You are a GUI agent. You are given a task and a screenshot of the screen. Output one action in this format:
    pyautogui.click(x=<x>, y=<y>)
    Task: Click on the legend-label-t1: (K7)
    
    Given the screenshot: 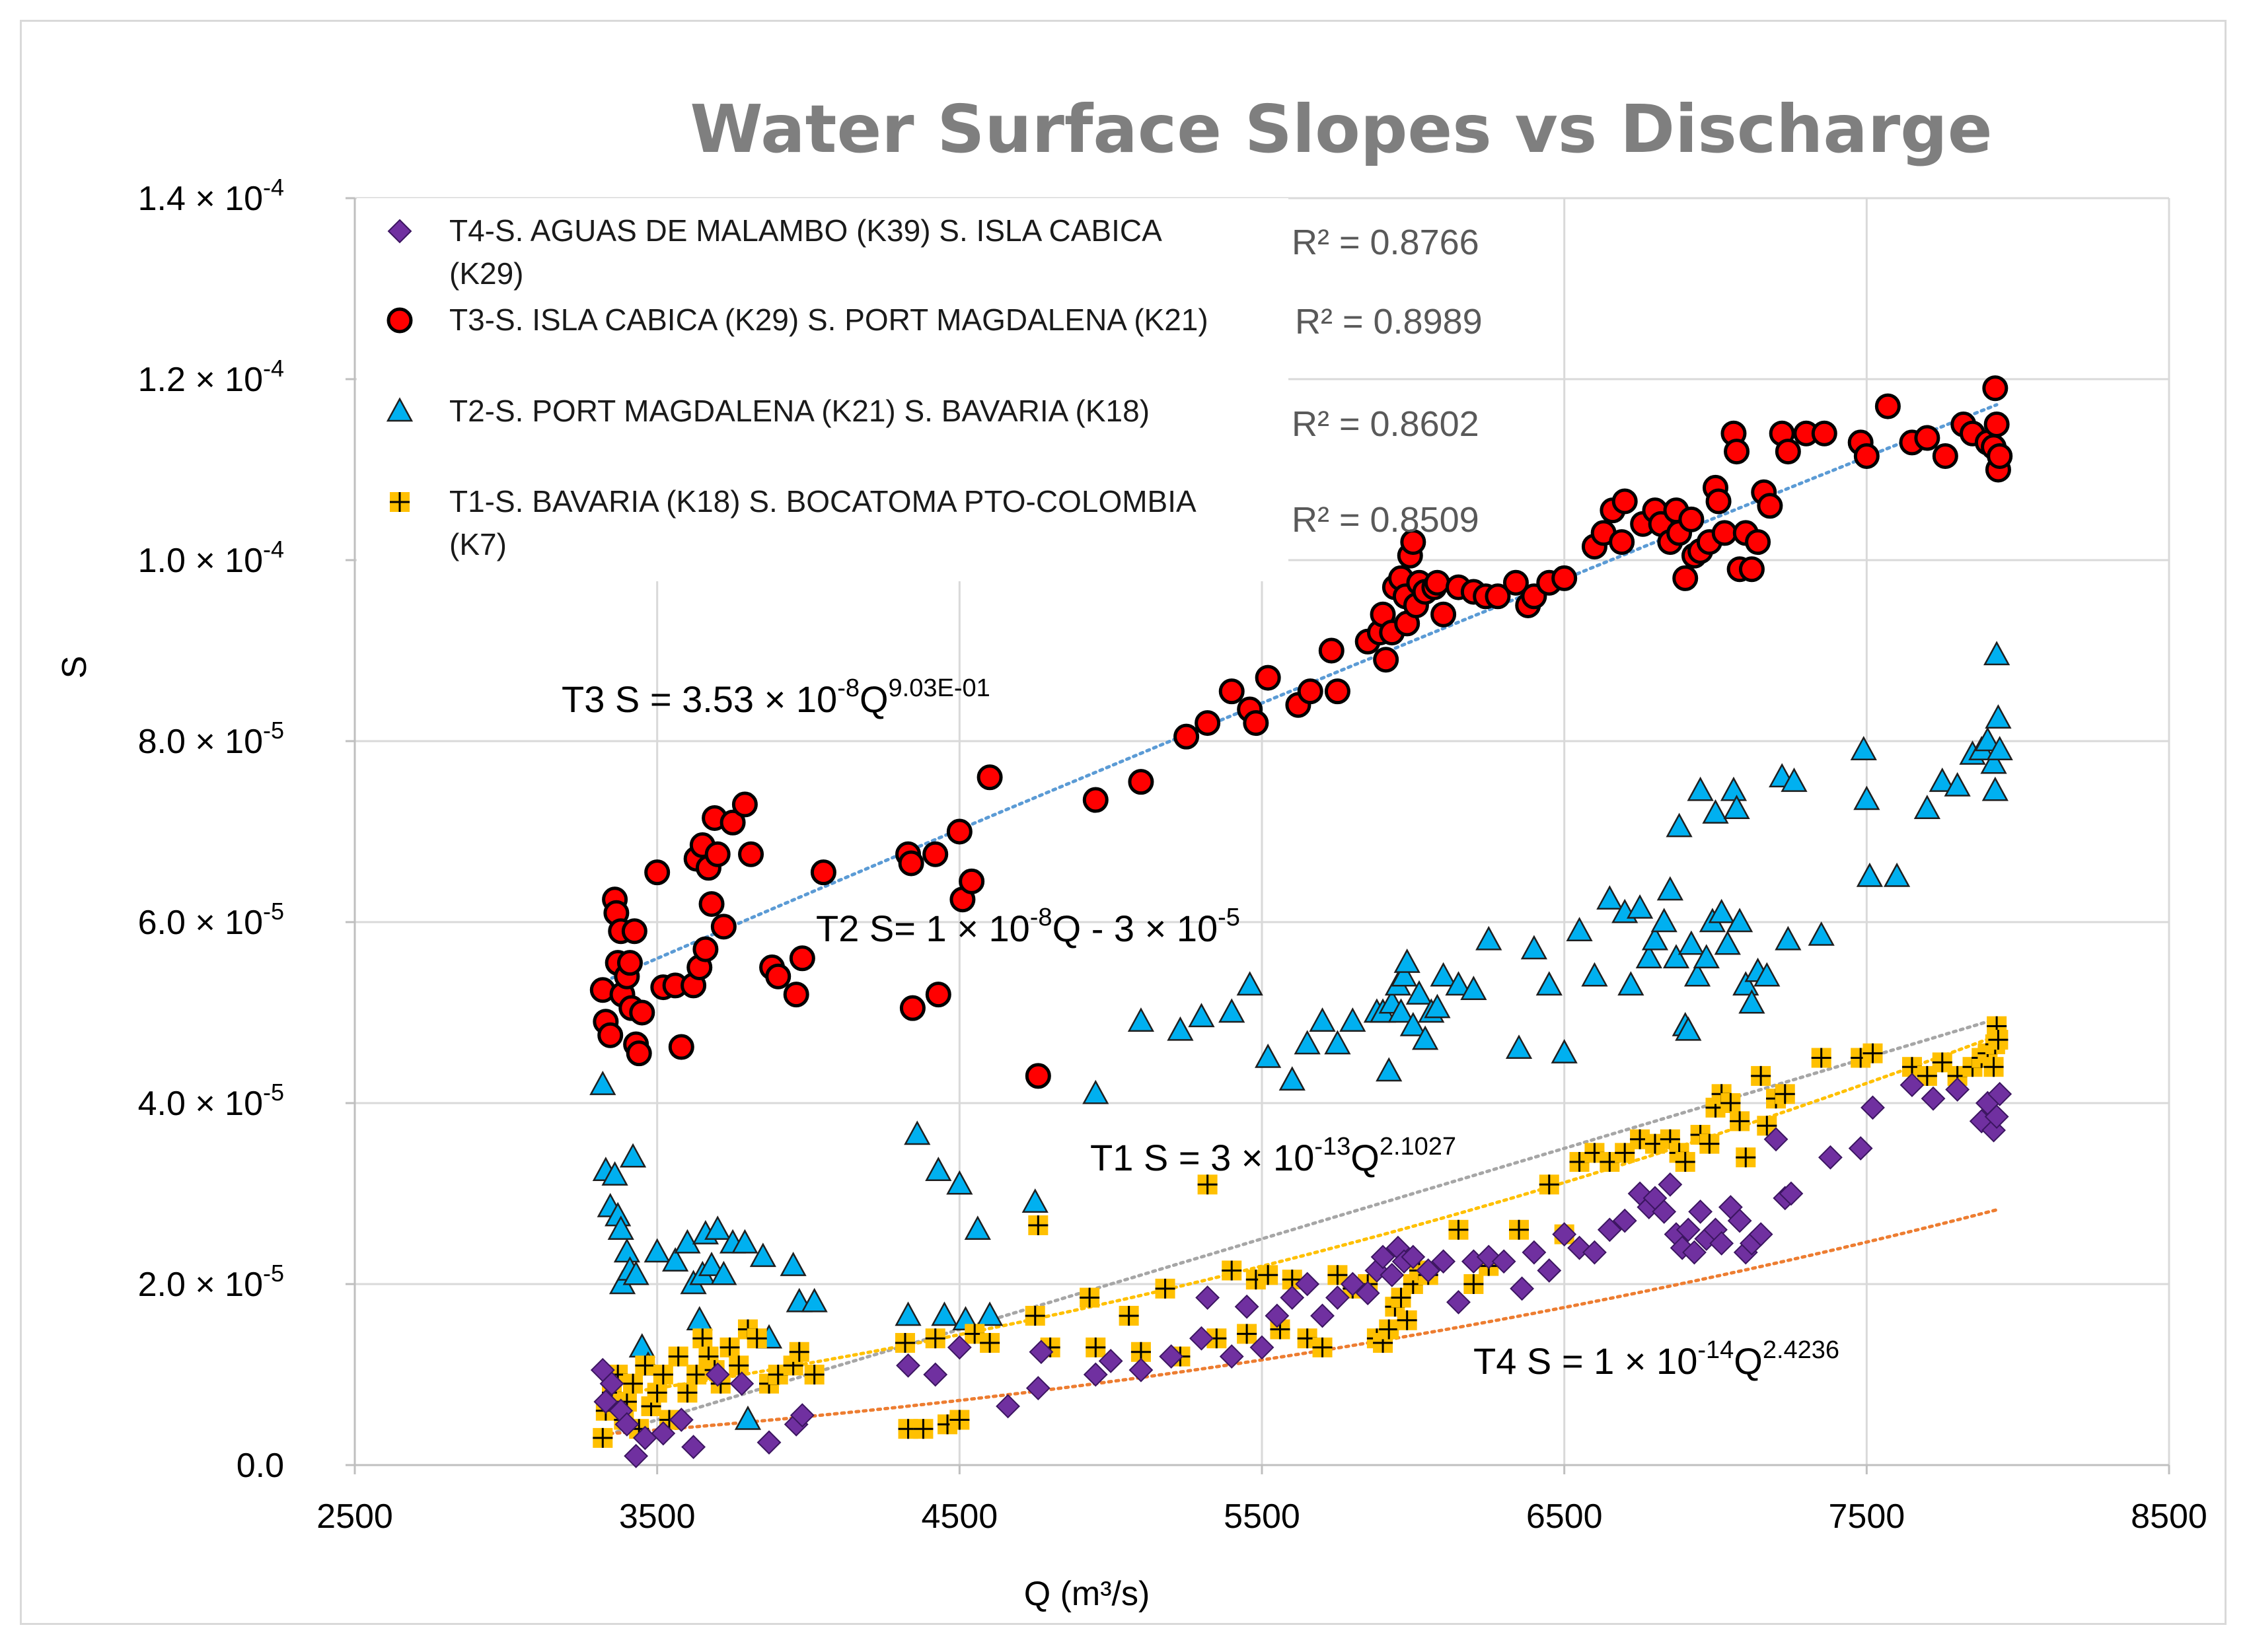 What is the action you would take?
    pyautogui.click(x=478, y=544)
    